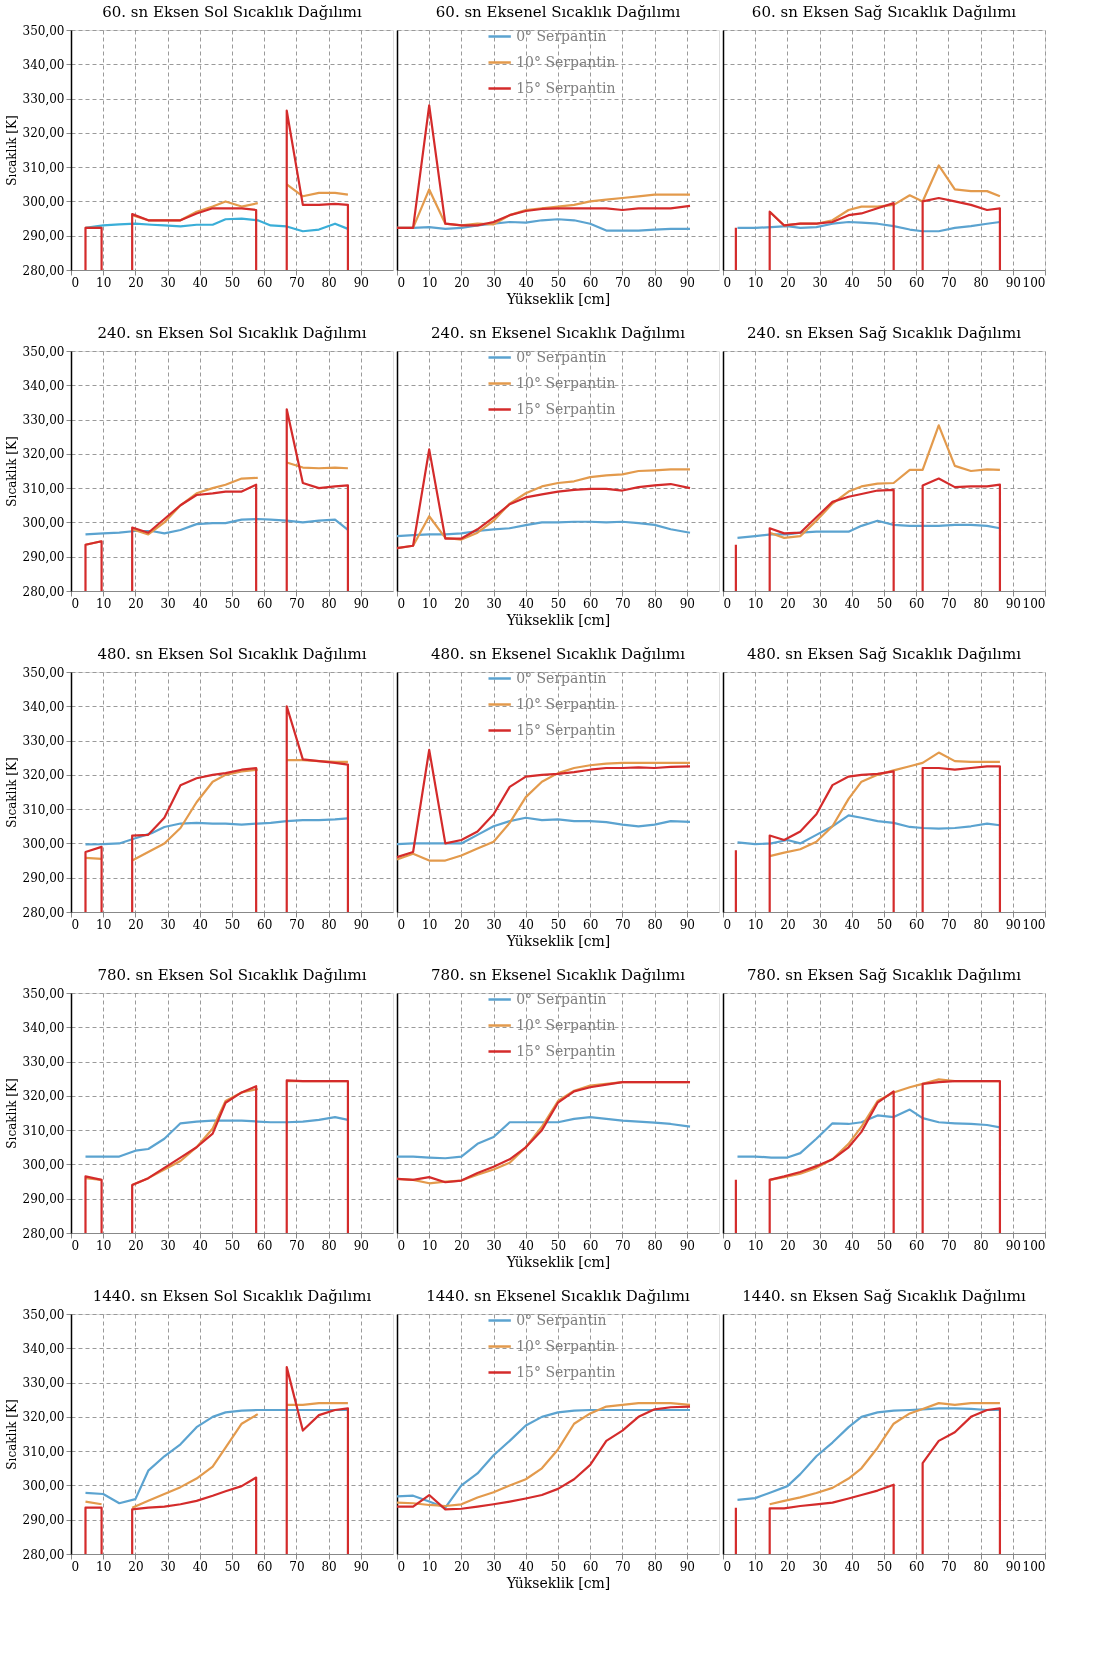 This screenshot has height=1657, width=1105. I want to click on chart-title: 780. sn Eksen Sol Sıcaklık Dağılımı, so click(232, 975).